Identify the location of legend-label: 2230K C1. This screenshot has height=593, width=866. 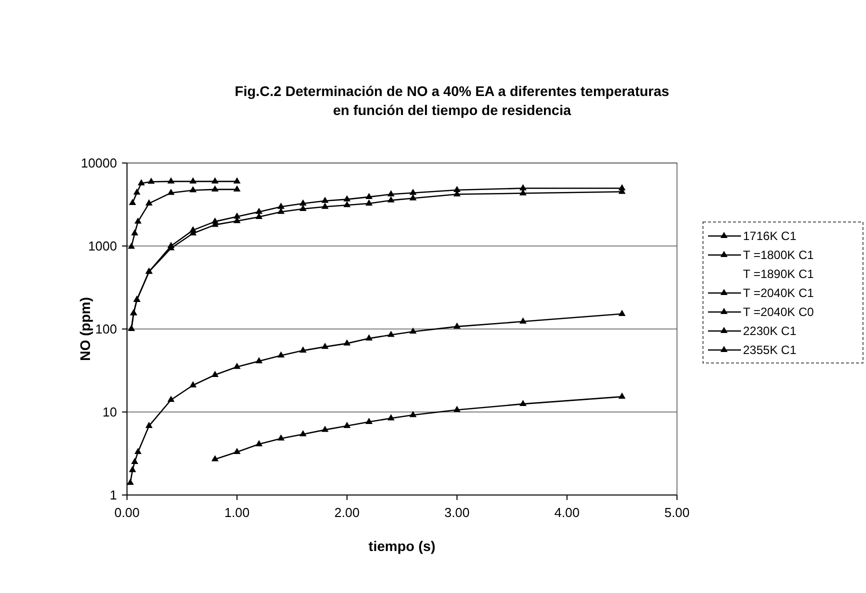
(770, 331).